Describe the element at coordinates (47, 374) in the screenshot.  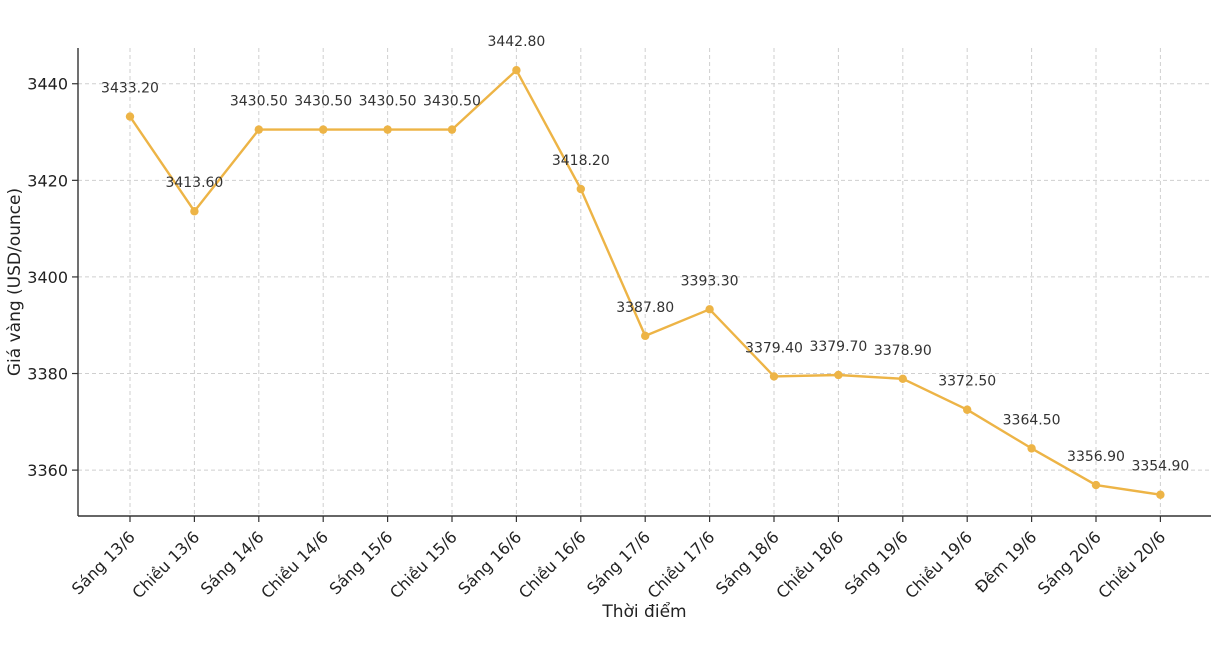
I see `y-tick-label: 3380` at that location.